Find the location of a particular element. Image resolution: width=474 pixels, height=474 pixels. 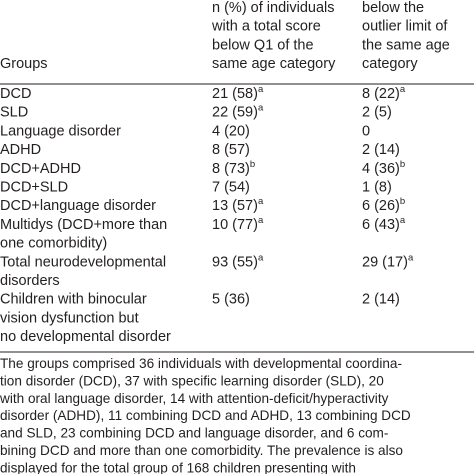

group-label: no developmental disorder is located at coordinates (85, 337).